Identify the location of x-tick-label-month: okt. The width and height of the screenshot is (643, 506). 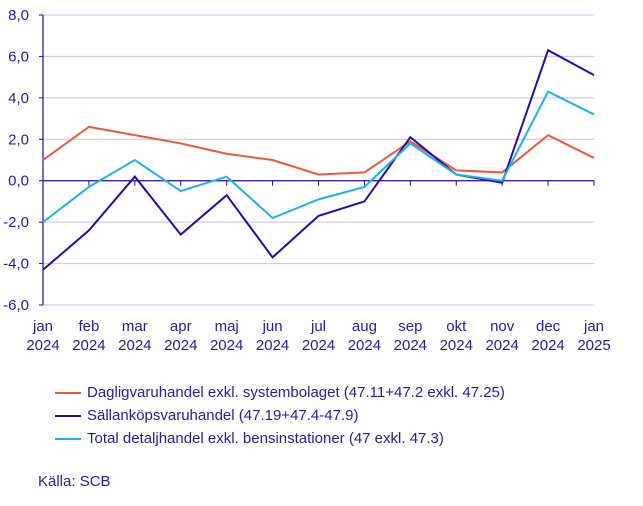
(456, 326).